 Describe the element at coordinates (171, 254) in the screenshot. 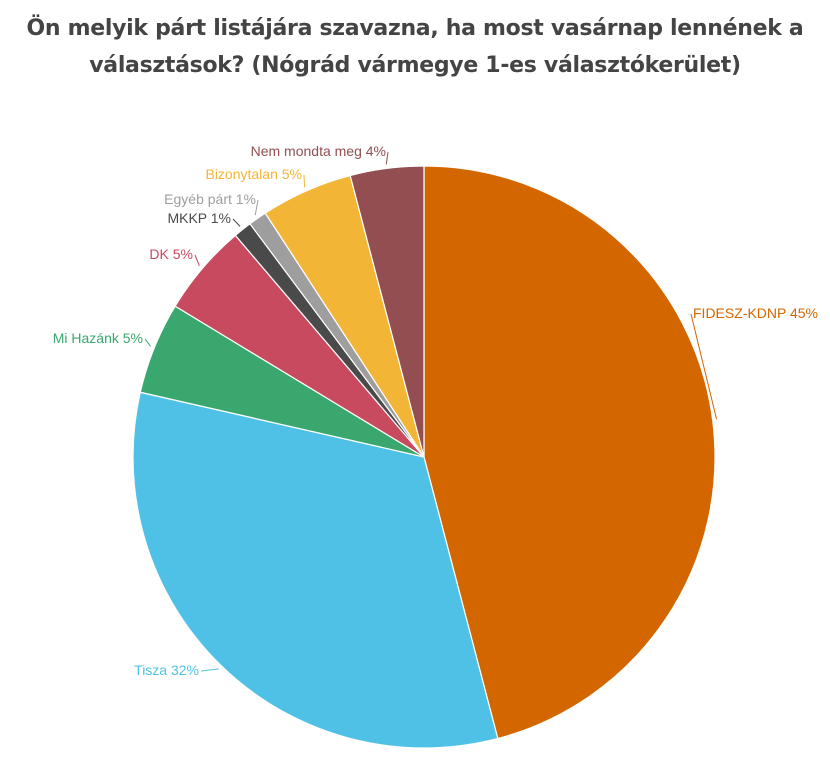

I see `slice-label: DK 5%` at that location.